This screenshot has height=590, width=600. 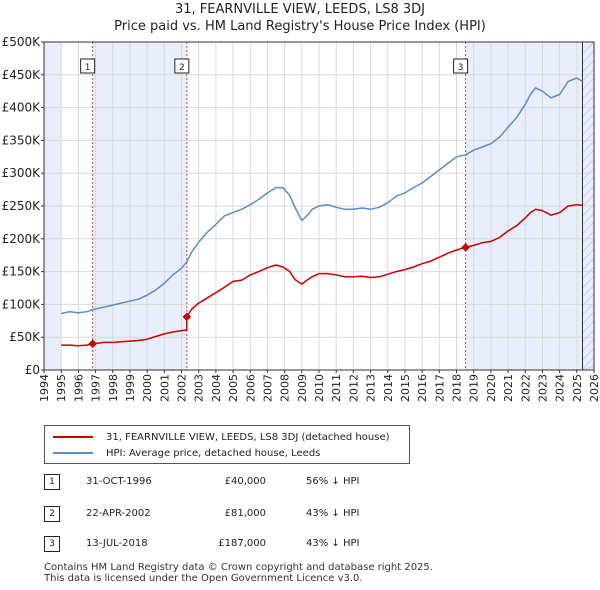 What do you see at coordinates (267, 388) in the screenshot?
I see `x-tick-label: 2007` at bounding box center [267, 388].